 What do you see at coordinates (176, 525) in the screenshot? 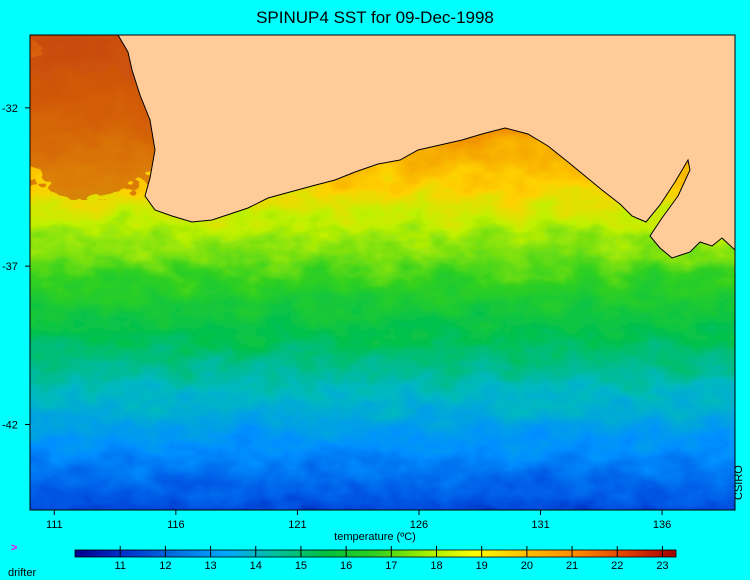
I see `lon-tick-label-1: 116` at bounding box center [176, 525].